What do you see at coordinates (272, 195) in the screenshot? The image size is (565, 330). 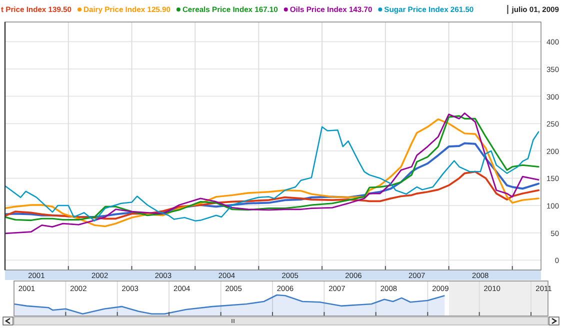 I see `line-series` at bounding box center [272, 195].